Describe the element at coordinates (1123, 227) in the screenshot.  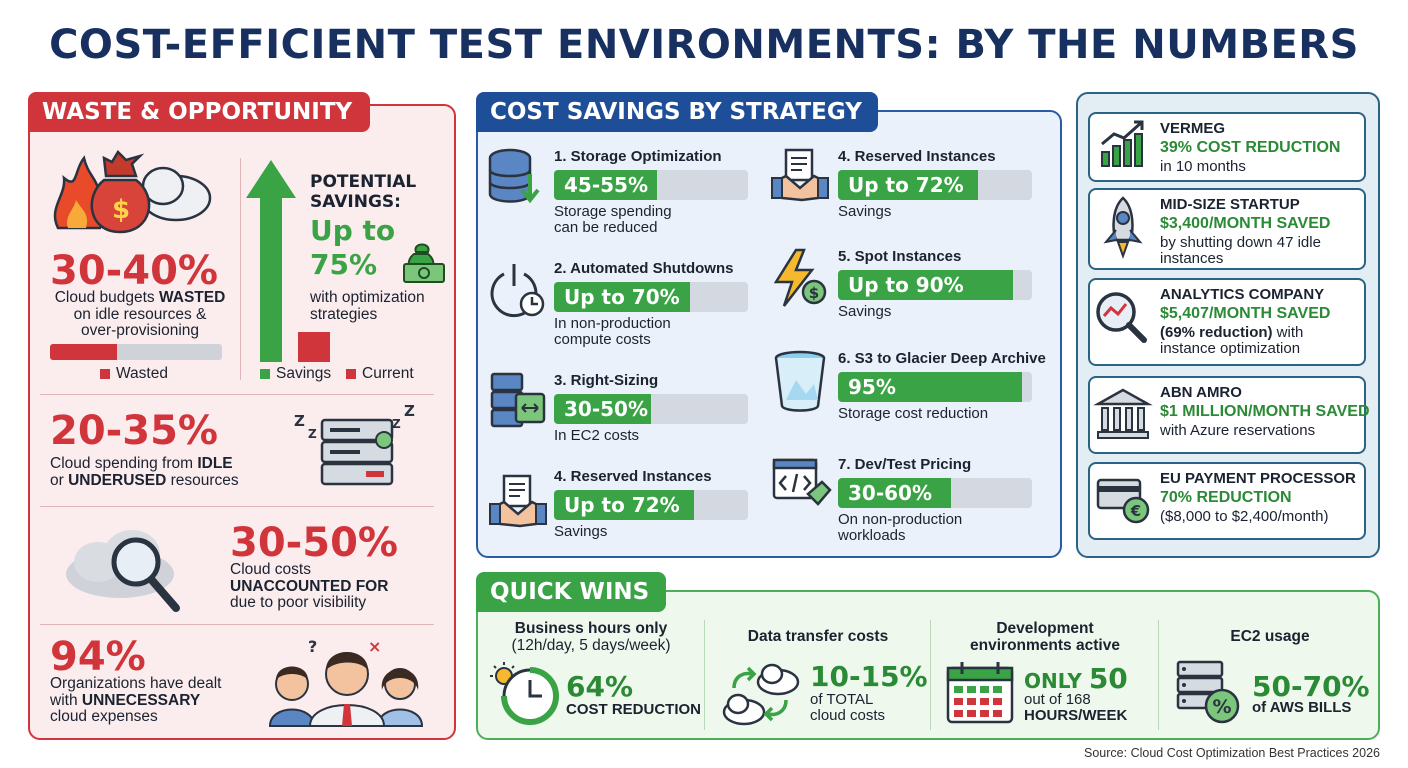
I see `rocket-icon` at that location.